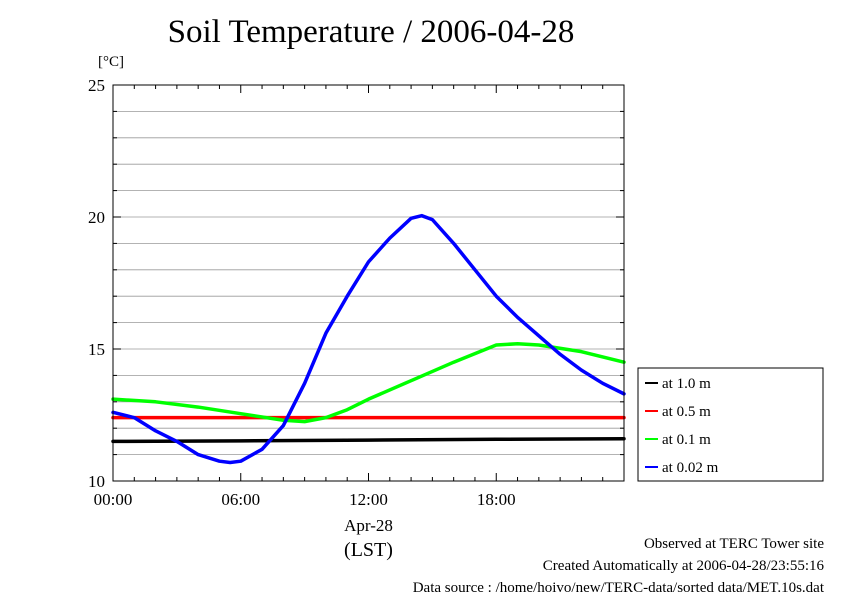 This screenshot has width=842, height=597. Describe the element at coordinates (686, 384) in the screenshot. I see `legend-label: at 1.0 m` at that location.